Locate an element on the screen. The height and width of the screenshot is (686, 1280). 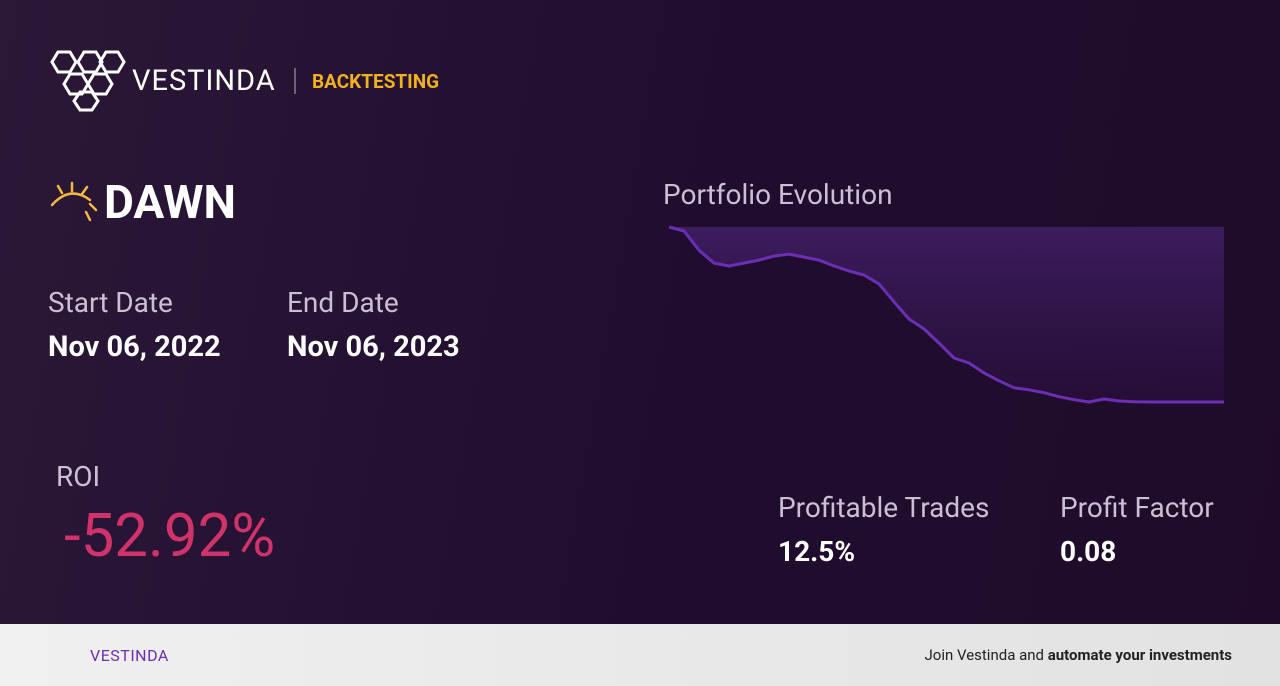
logo is located at coordinates (88, 81).